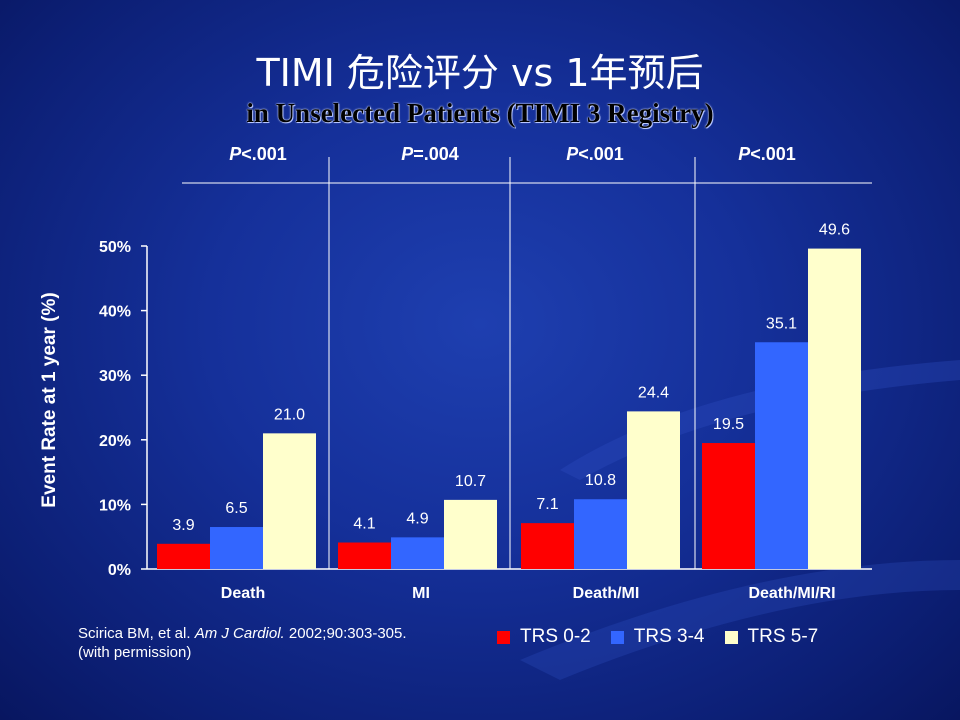 This screenshot has height=720, width=960. Describe the element at coordinates (480, 73) in the screenshot. I see `page-title: TIMI 危险评分 vs 1年预后` at that location.